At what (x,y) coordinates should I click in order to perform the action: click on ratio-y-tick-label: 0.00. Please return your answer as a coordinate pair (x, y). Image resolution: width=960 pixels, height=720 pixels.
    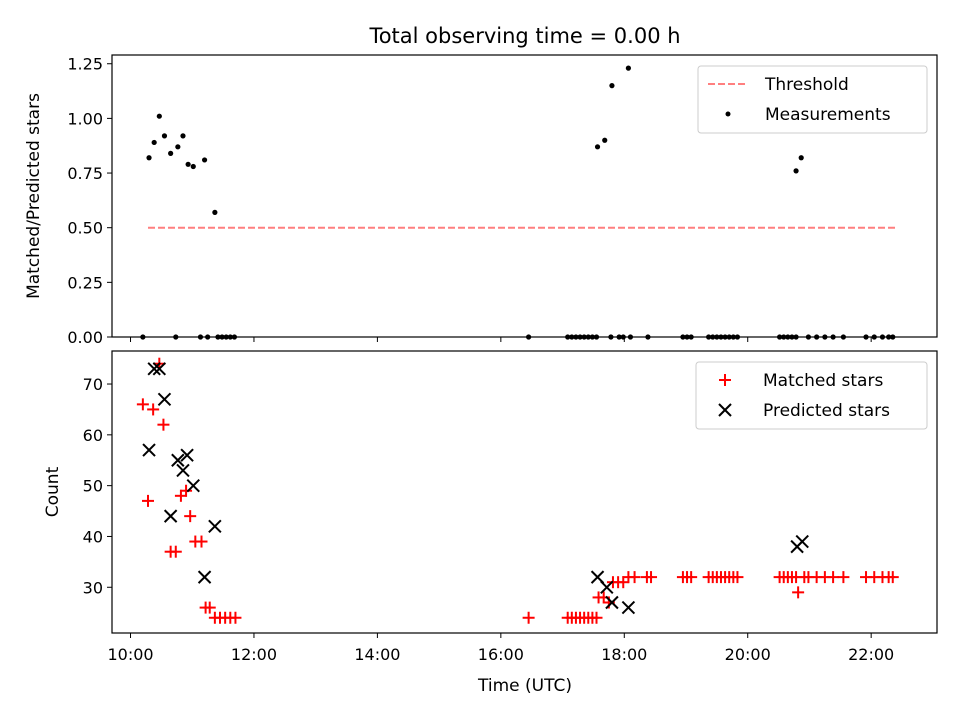
    Looking at the image, I should click on (85, 337).